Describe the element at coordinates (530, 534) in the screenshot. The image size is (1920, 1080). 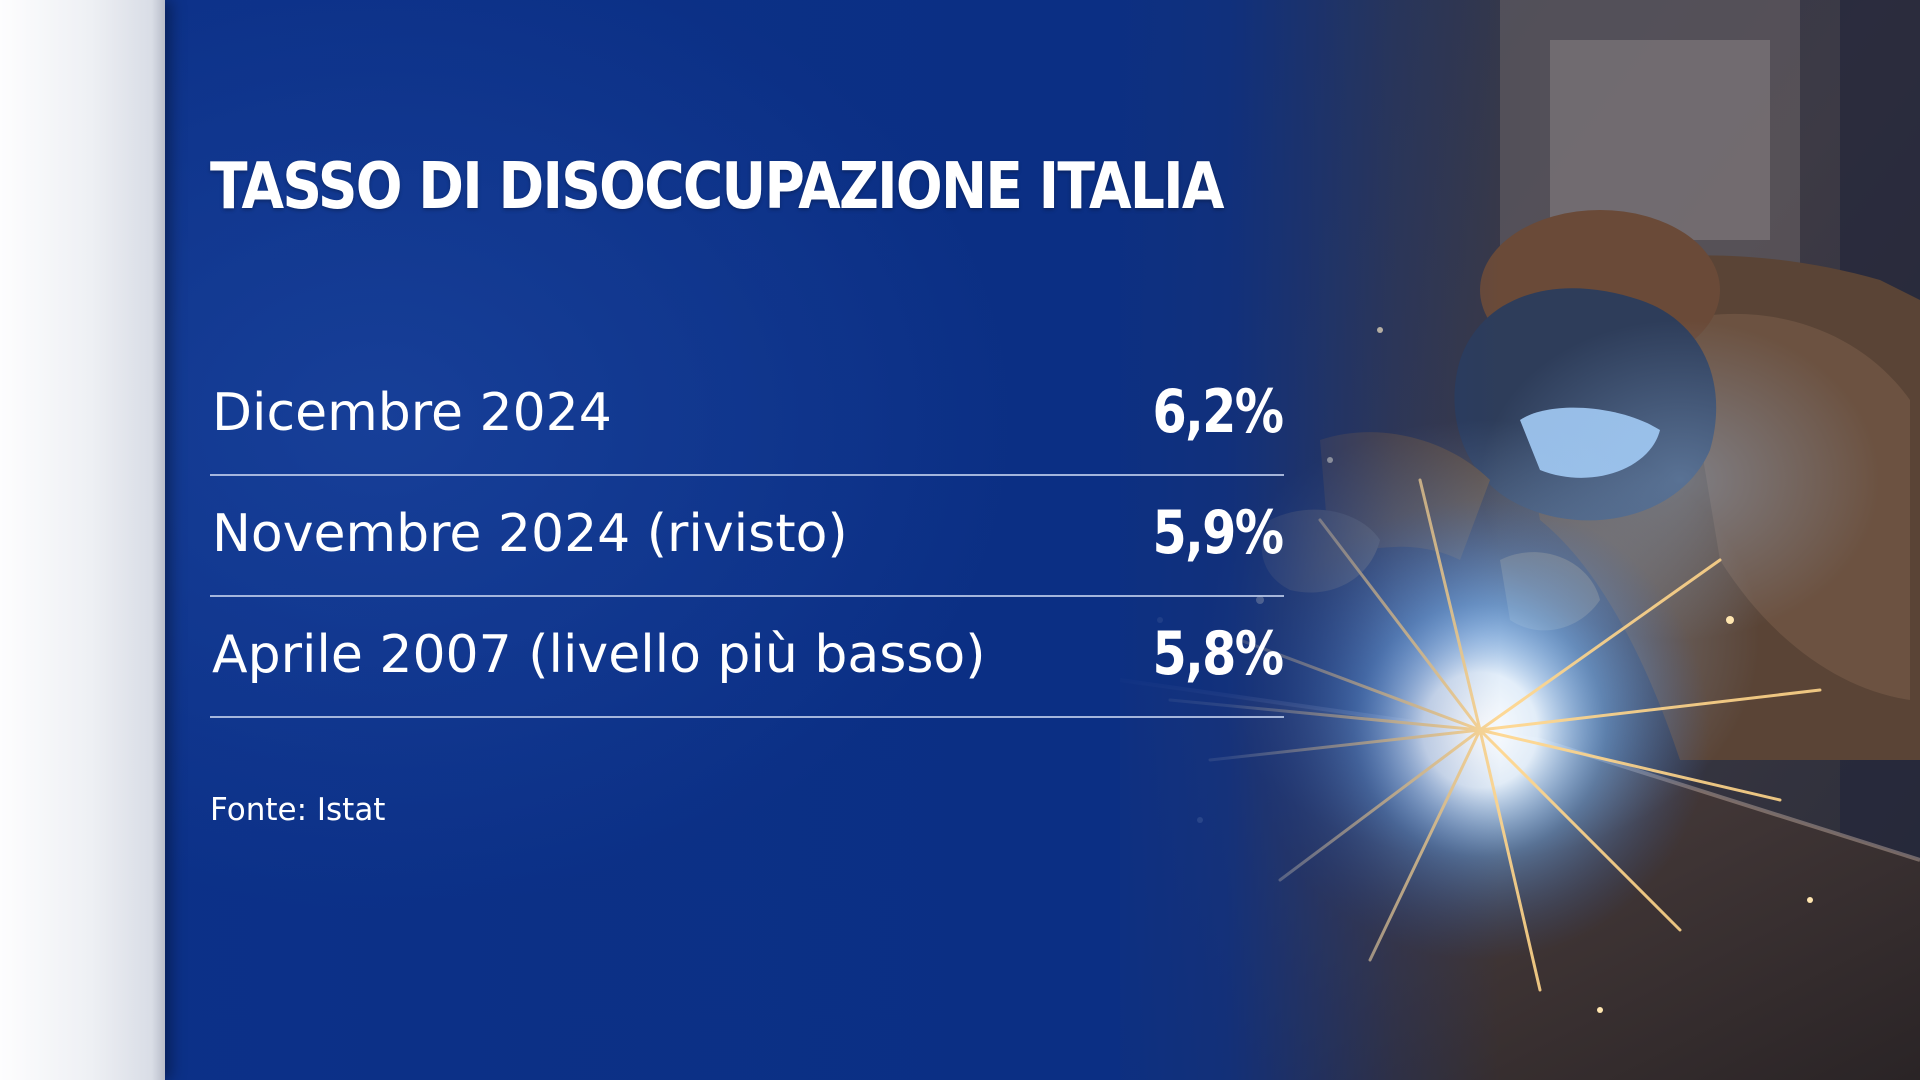
I see `row-label: Novembre 2024 (rivisto)` at that location.